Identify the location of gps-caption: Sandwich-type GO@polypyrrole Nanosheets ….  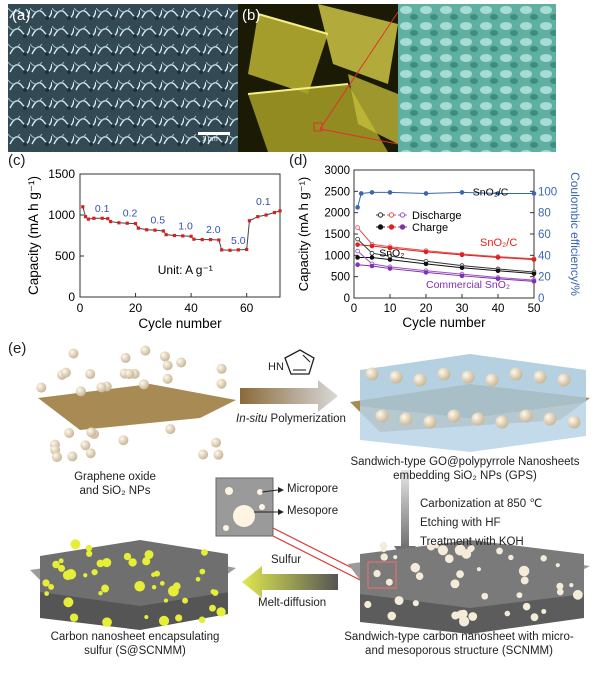
(465, 469).